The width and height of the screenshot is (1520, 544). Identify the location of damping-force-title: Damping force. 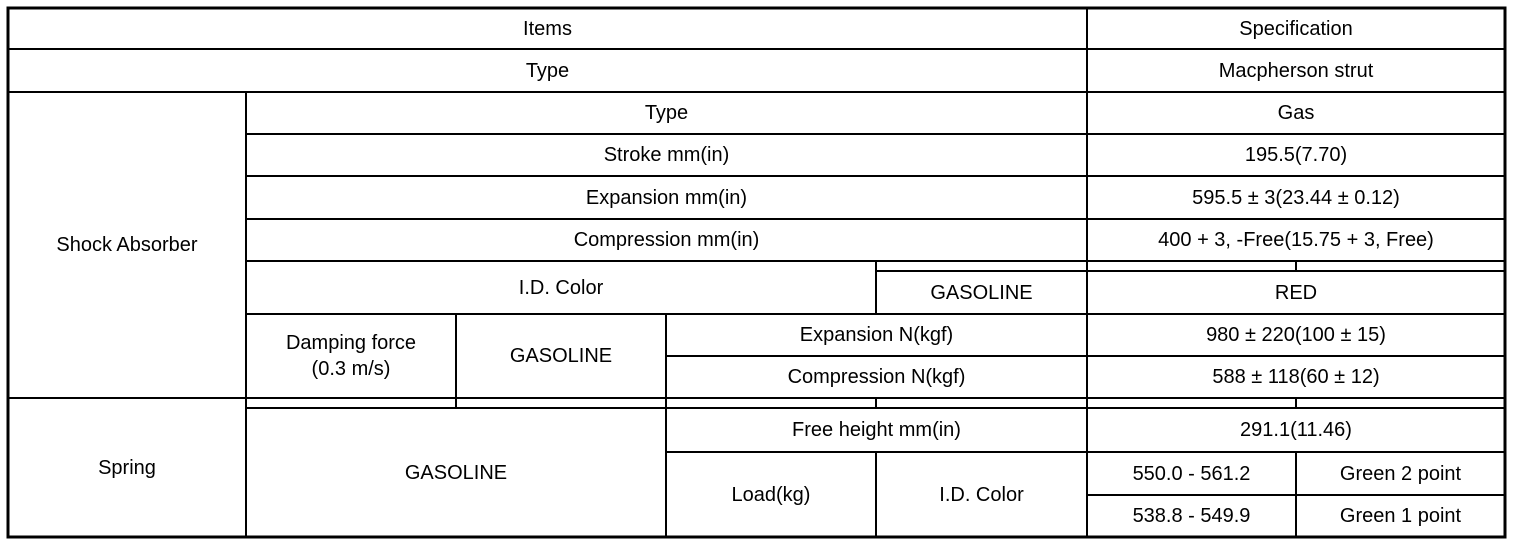
(351, 343).